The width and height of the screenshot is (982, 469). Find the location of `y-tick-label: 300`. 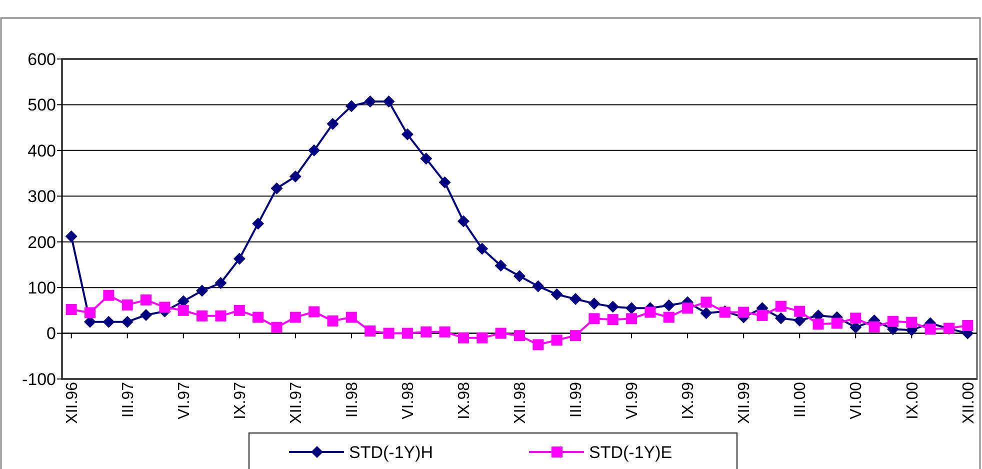

y-tick-label: 300 is located at coordinates (42, 196).